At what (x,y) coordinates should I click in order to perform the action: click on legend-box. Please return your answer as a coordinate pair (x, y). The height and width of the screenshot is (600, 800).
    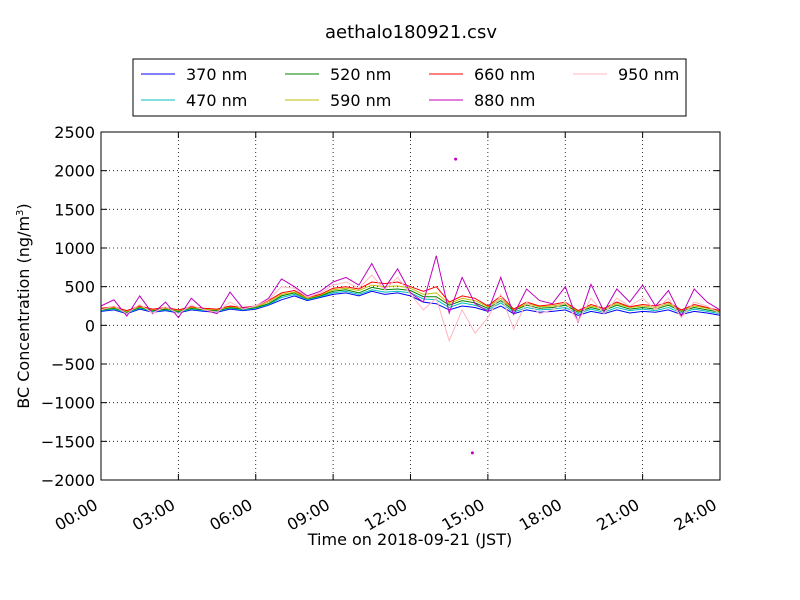
    Looking at the image, I should click on (409, 87).